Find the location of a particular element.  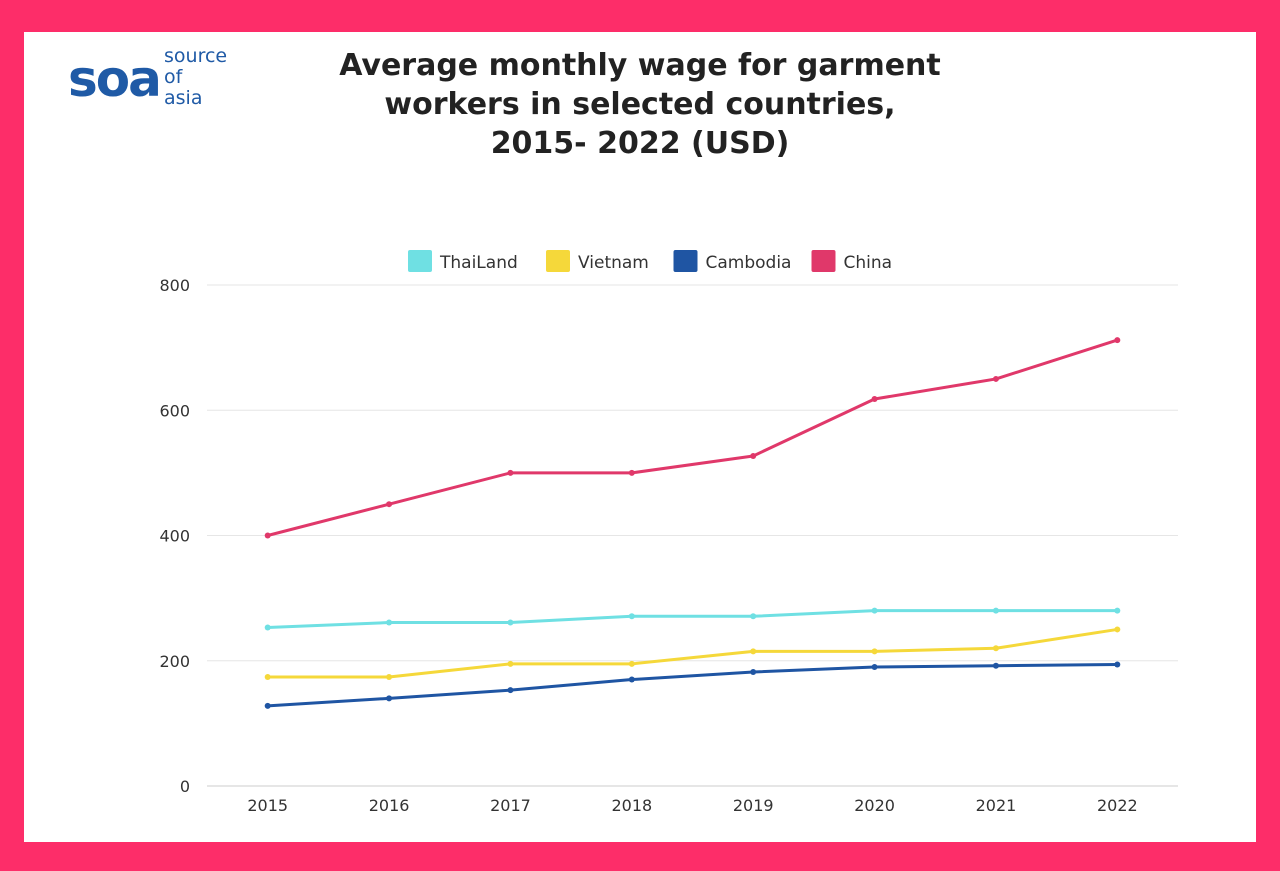

series-line-cambodia is located at coordinates (692, 685).